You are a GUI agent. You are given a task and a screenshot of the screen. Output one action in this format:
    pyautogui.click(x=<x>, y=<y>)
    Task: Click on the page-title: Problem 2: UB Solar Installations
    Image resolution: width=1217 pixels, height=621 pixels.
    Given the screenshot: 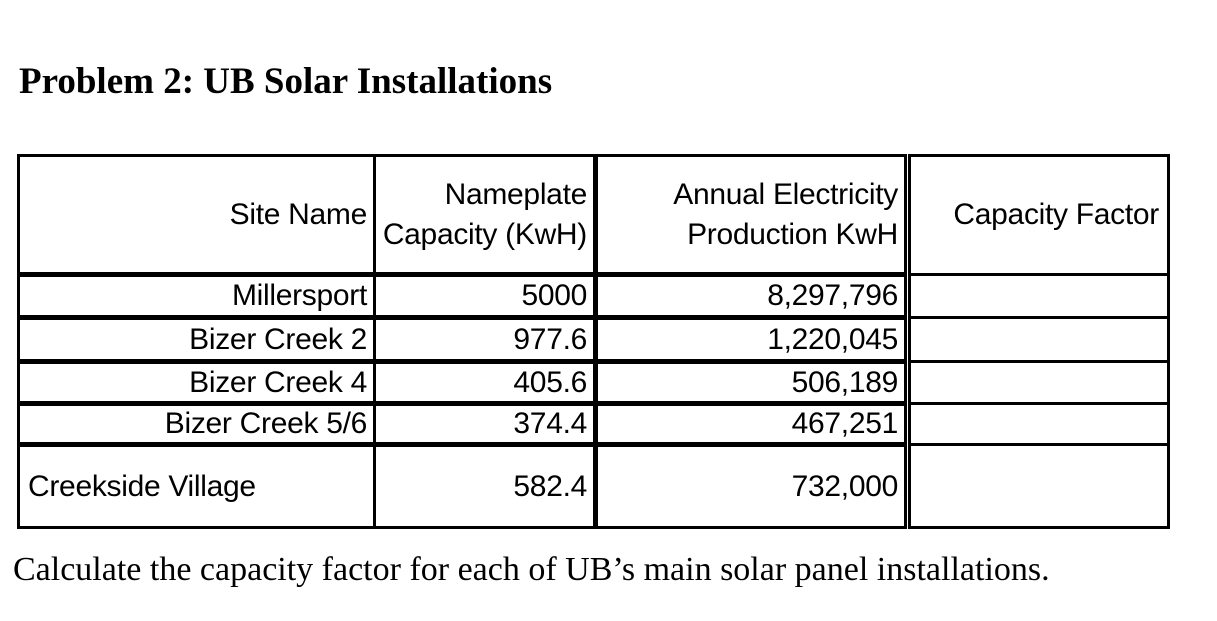 What is the action you would take?
    pyautogui.click(x=286, y=81)
    